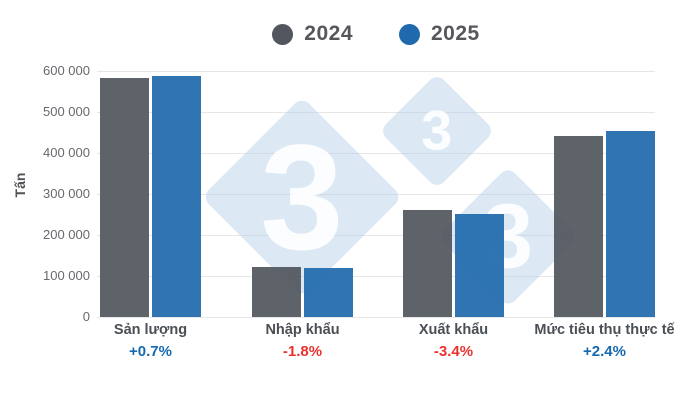  What do you see at coordinates (630, 224) in the screenshot?
I see `bar-2025-muc-tieu-thu-thuc-te` at bounding box center [630, 224].